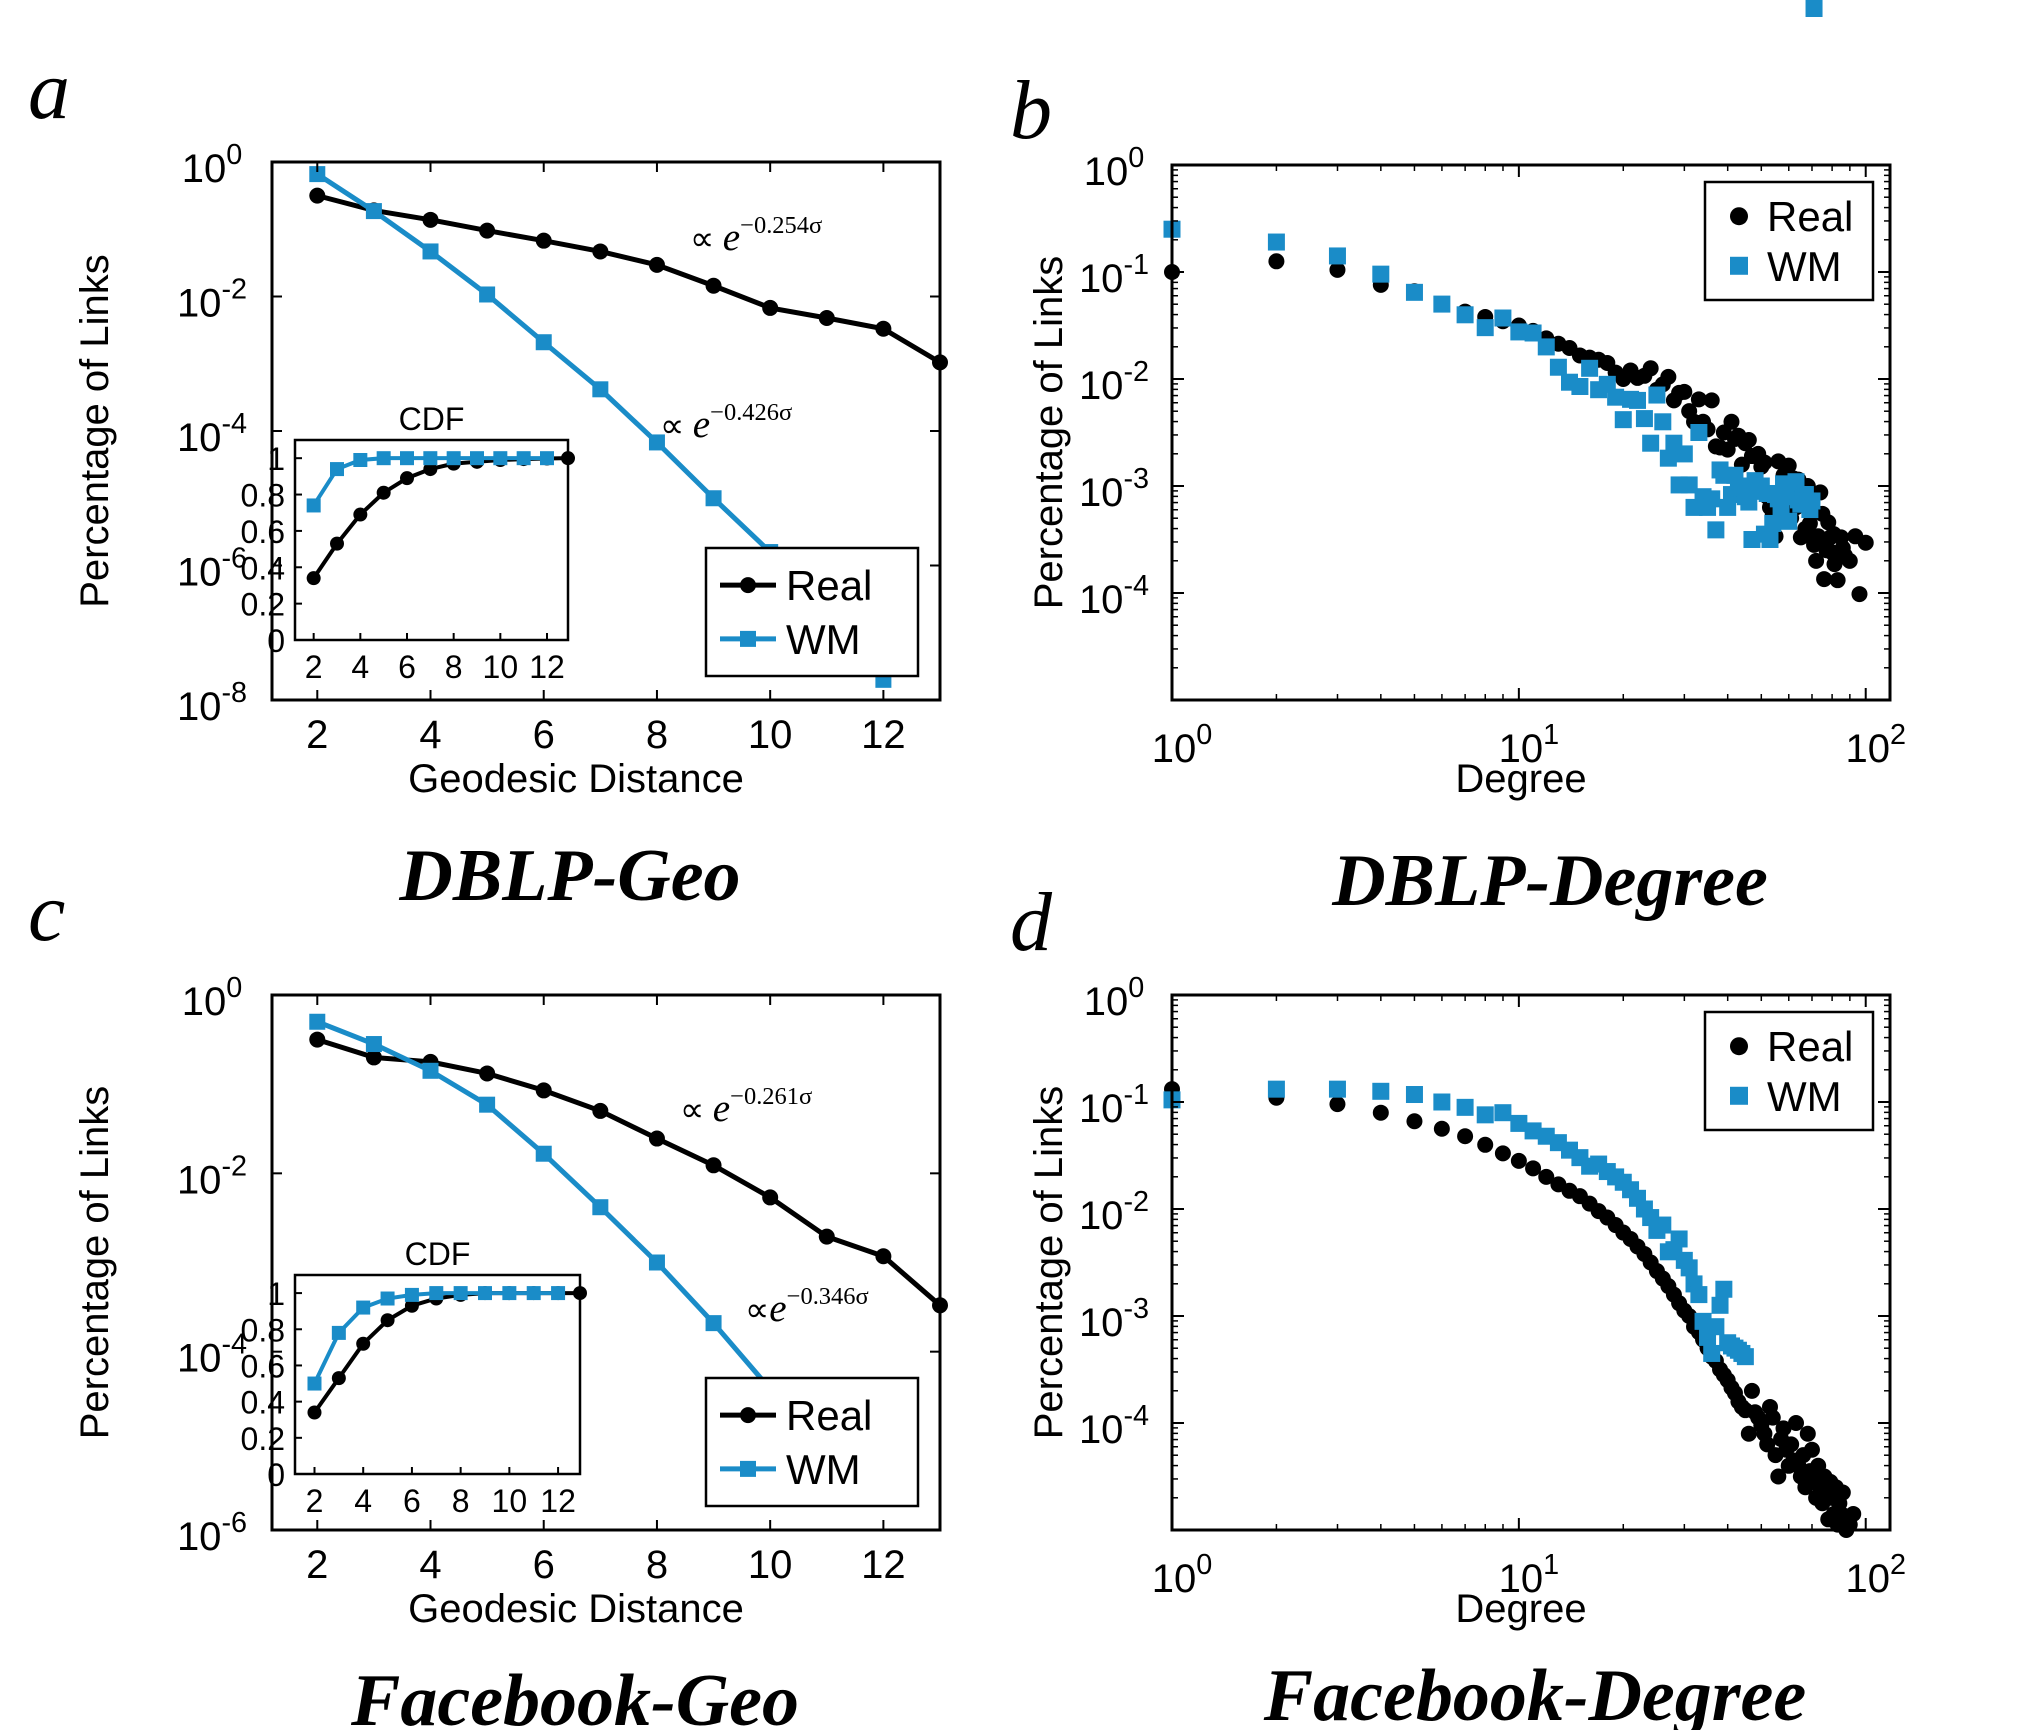 The width and height of the screenshot is (2030, 1730). I want to click on y-tick-label-exponent: -4, so click(1136, 586).